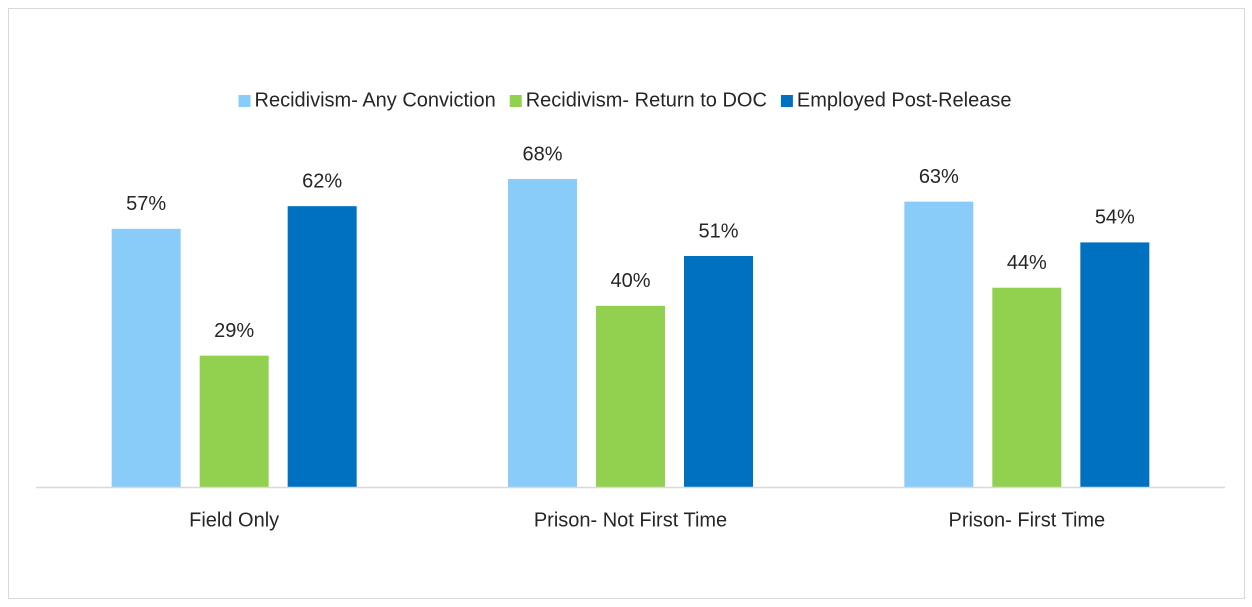 The width and height of the screenshot is (1252, 607). Describe the element at coordinates (630, 520) in the screenshot. I see `x-tick-label: Prison- Not First Time` at that location.